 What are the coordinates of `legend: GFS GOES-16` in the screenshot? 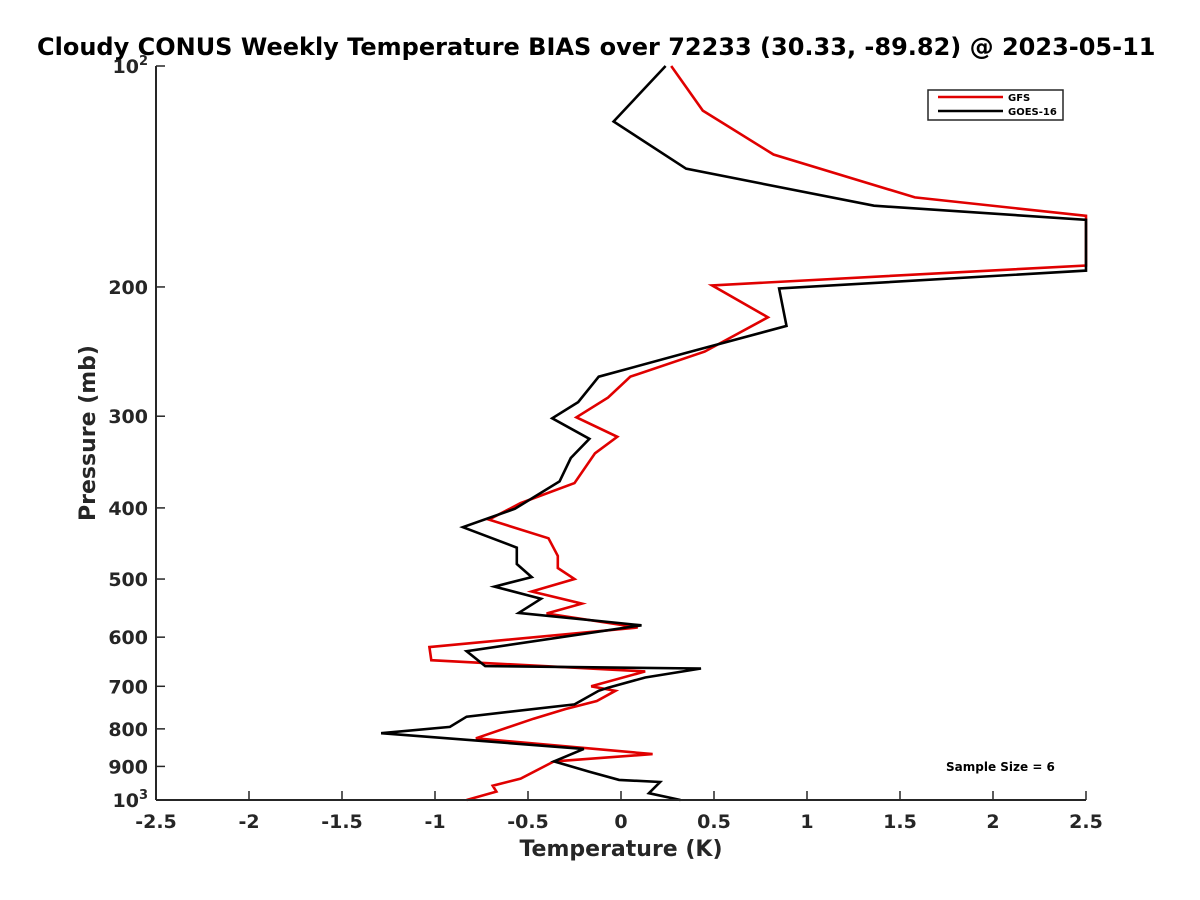 It's located at (995, 105).